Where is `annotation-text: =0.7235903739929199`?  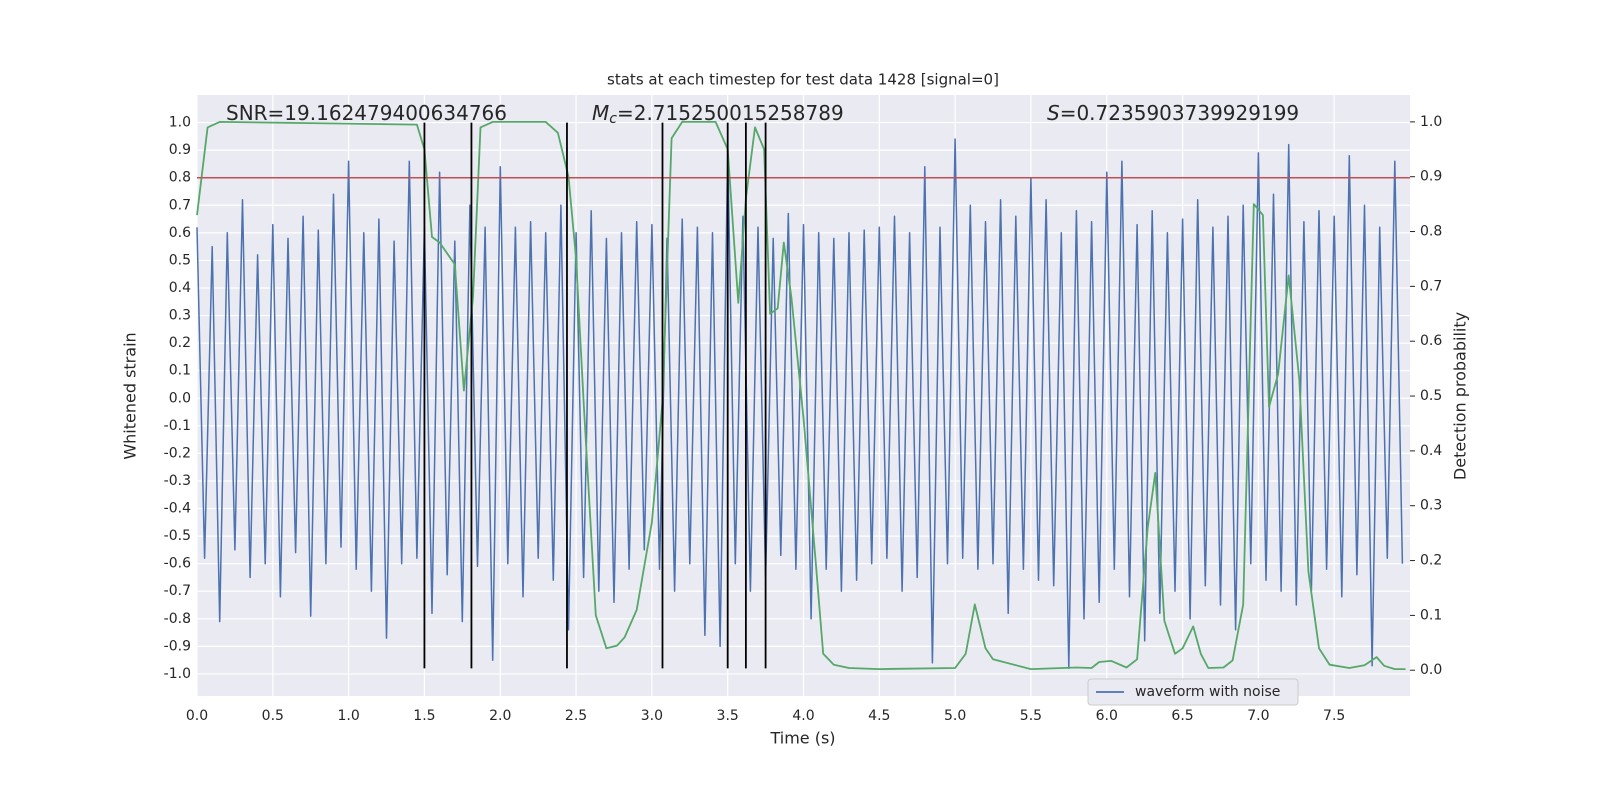
annotation-text: =0.7235903739929199 is located at coordinates (1179, 113).